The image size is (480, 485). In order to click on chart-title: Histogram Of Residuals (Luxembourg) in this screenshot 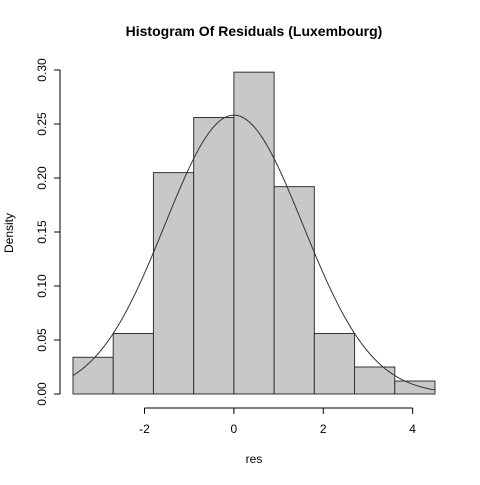, I will do `click(254, 31)`.